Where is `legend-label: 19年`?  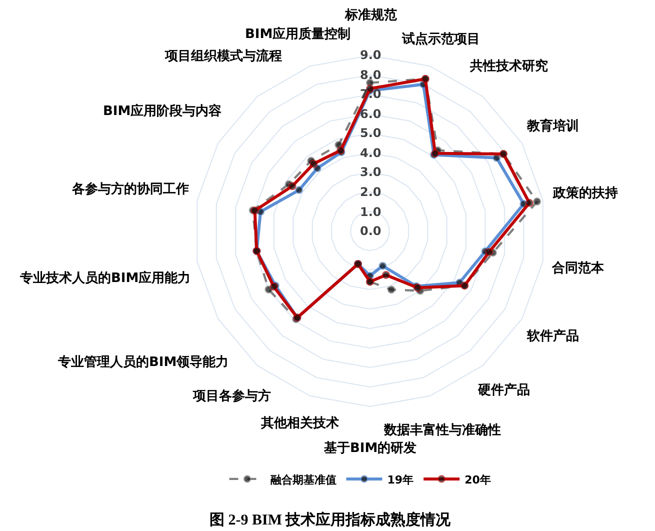 legend-label: 19年 is located at coordinates (400, 479).